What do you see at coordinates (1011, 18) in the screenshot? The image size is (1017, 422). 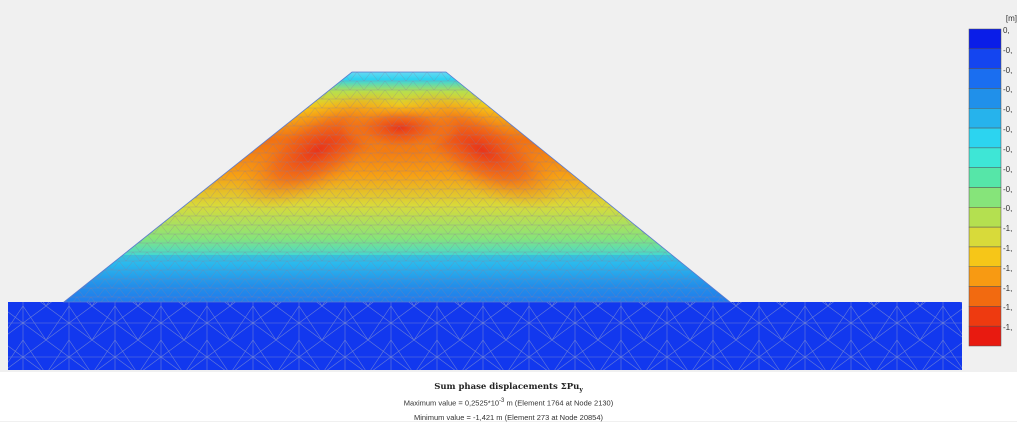 I see `legend-unit-label: [m]` at bounding box center [1011, 18].